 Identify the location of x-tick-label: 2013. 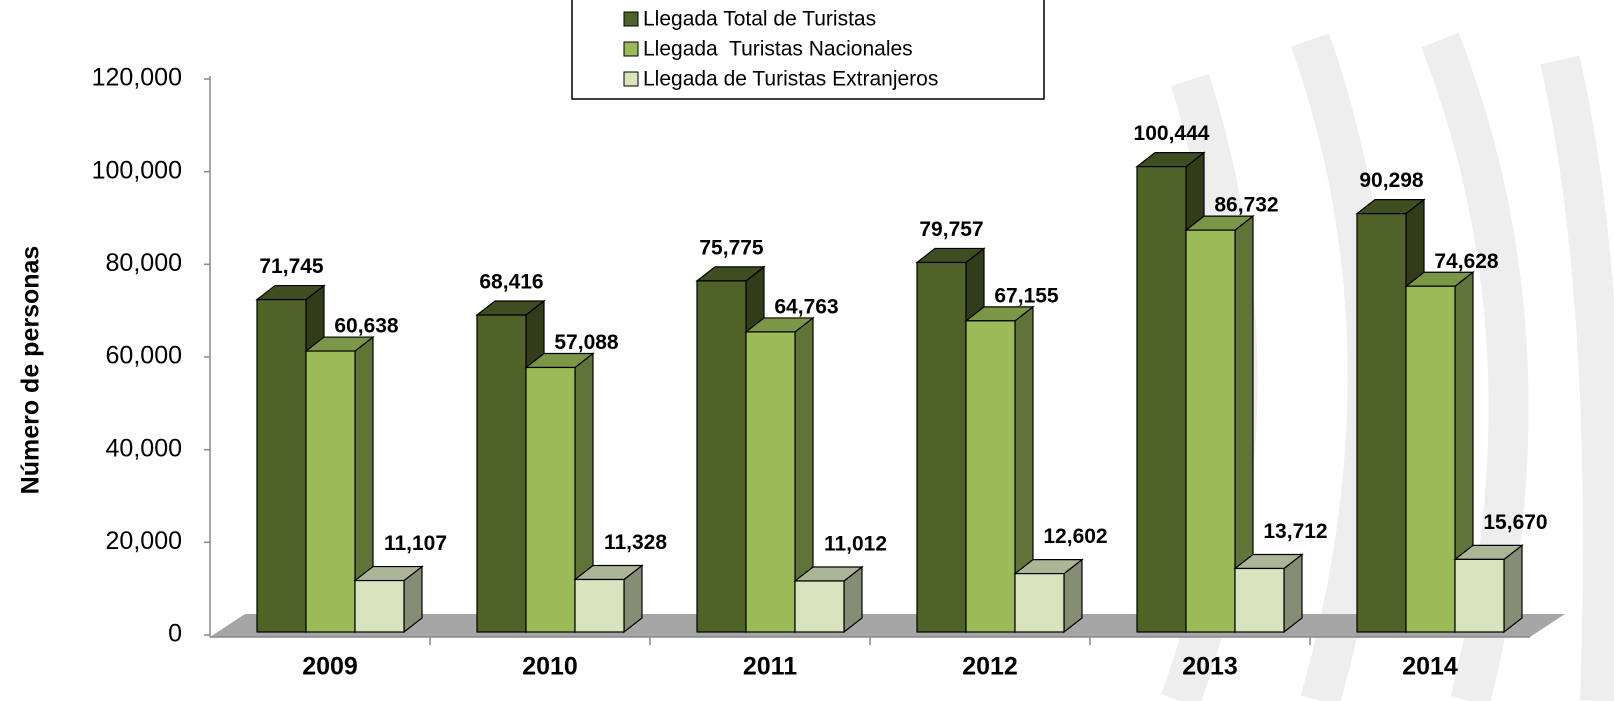
(1210, 667).